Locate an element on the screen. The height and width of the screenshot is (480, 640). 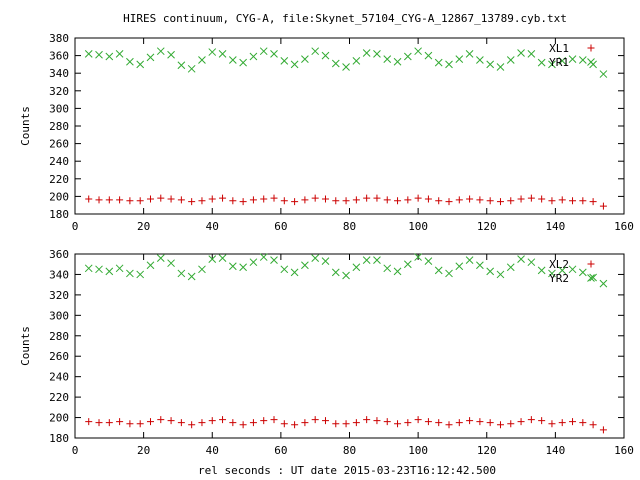
x-tick-label: 80 is located at coordinates (349, 450).